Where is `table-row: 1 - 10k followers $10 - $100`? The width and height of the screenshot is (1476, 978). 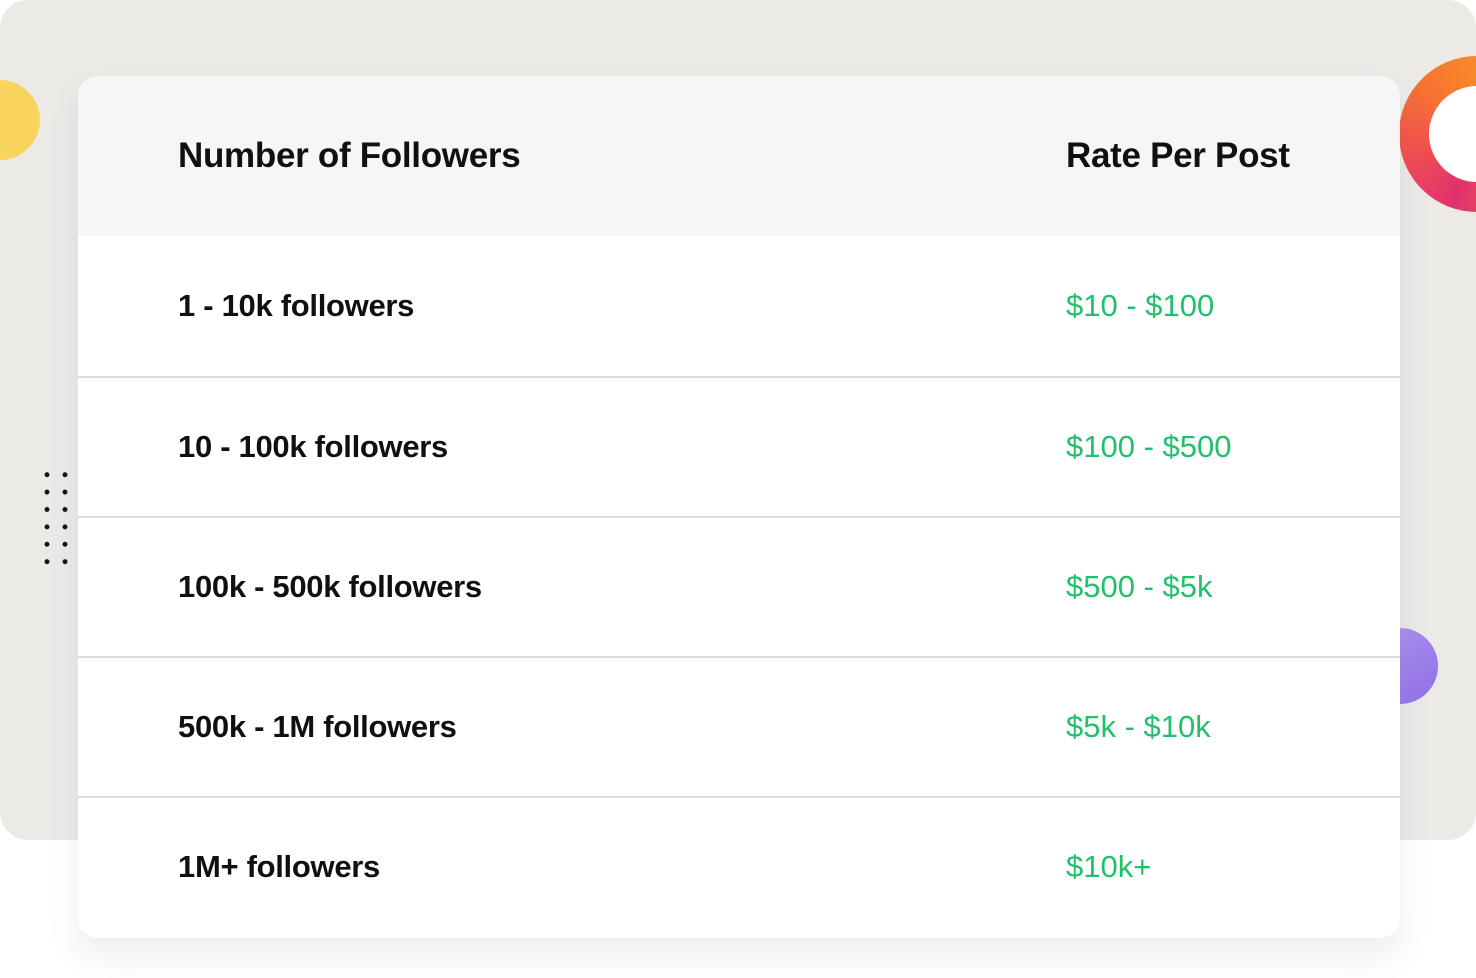 table-row: 1 - 10k followers $10 - $100 is located at coordinates (739, 306).